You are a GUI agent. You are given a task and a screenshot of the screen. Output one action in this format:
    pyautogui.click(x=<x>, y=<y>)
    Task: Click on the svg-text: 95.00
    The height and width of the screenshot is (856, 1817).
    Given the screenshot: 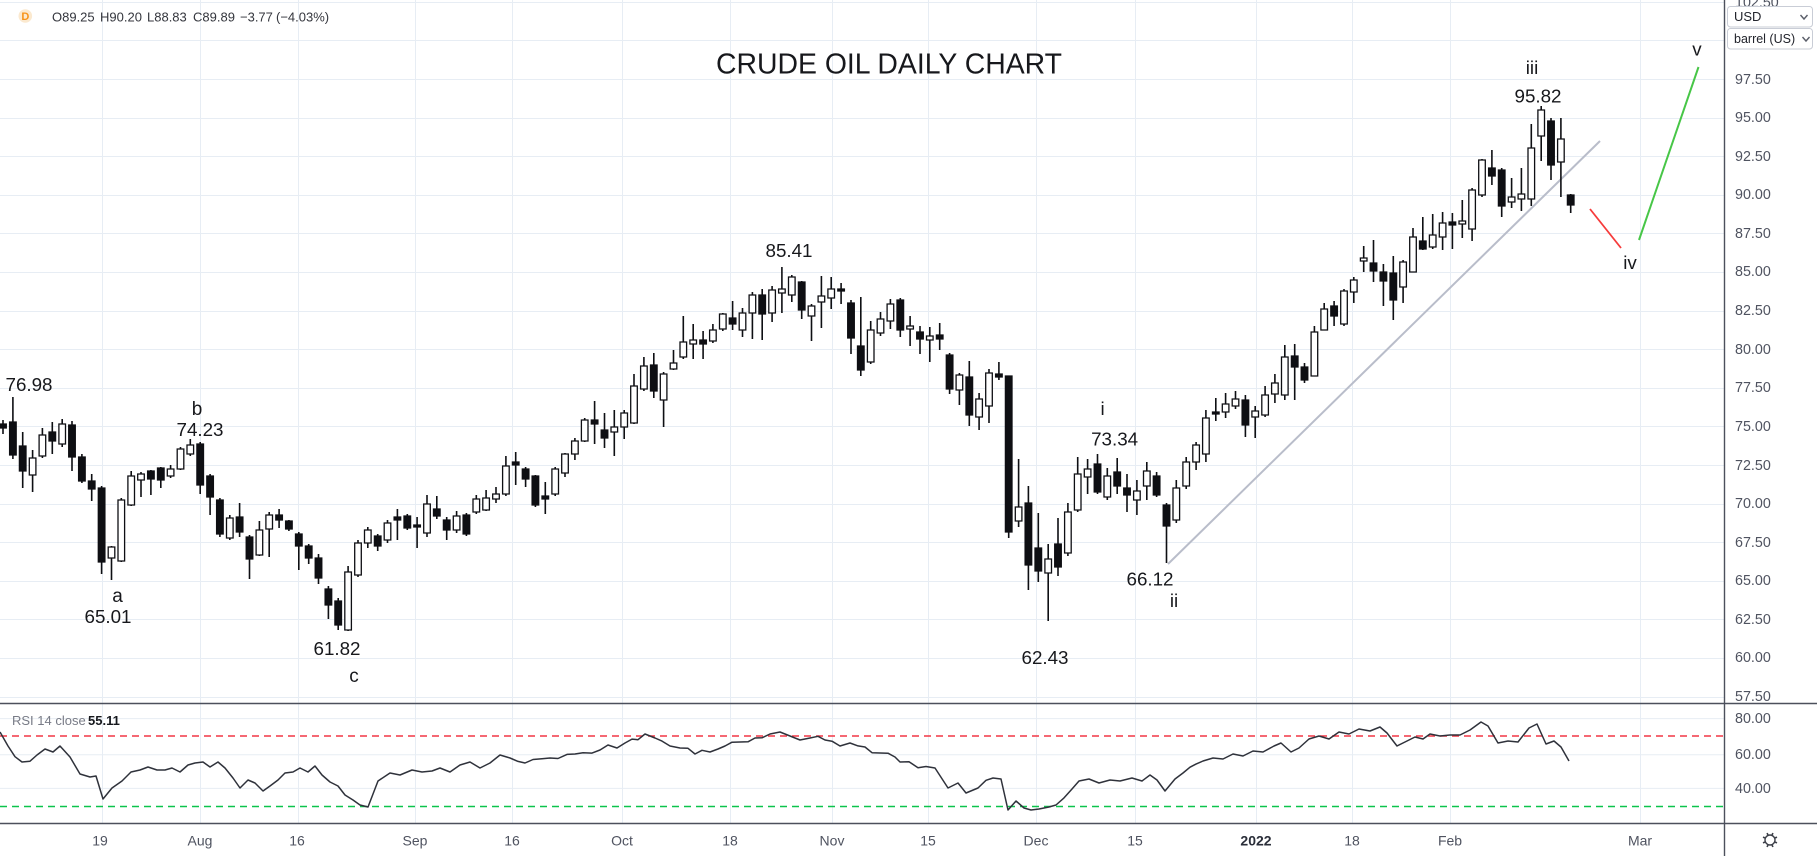 What is the action you would take?
    pyautogui.click(x=1753, y=118)
    